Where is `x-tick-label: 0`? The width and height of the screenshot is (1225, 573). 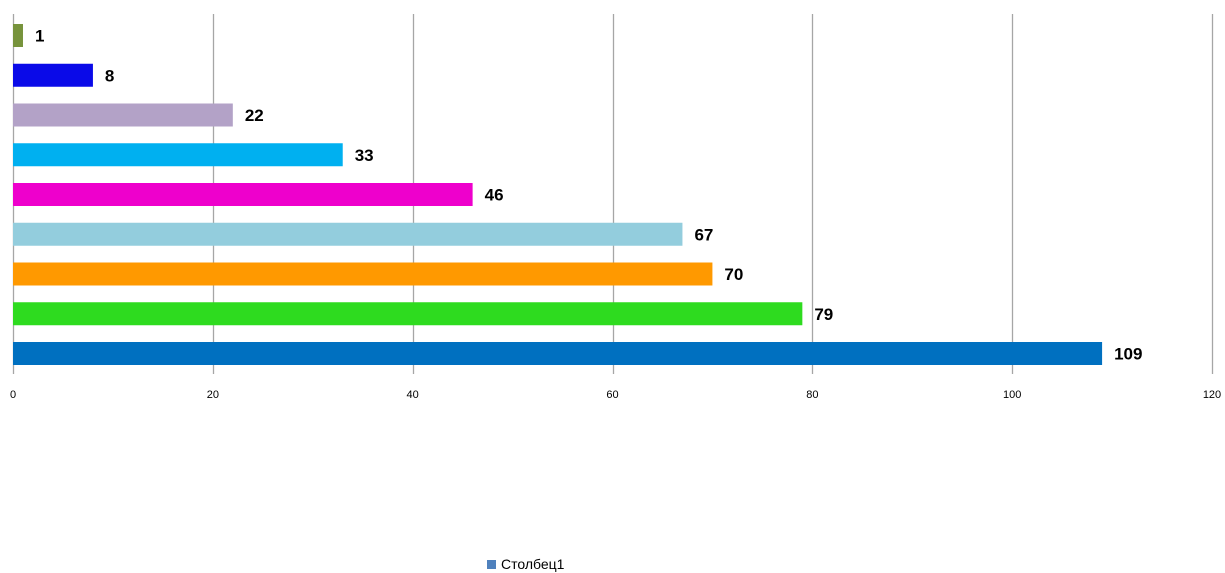
x-tick-label: 0 is located at coordinates (13, 395).